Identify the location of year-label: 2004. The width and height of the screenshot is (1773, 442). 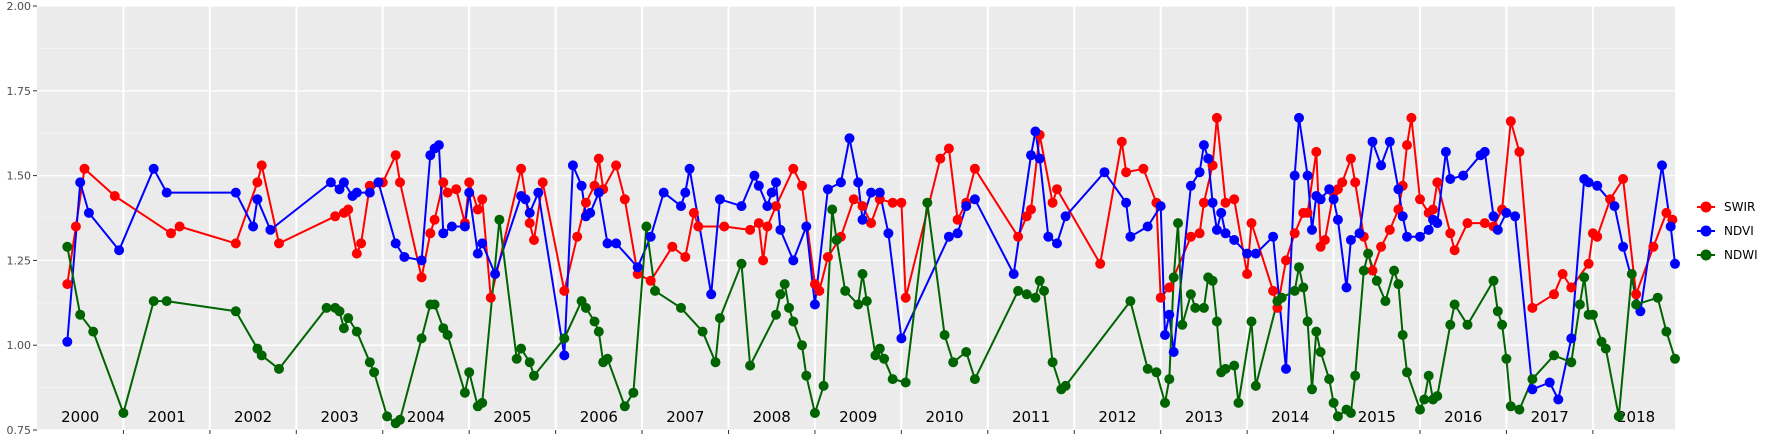
(426, 417).